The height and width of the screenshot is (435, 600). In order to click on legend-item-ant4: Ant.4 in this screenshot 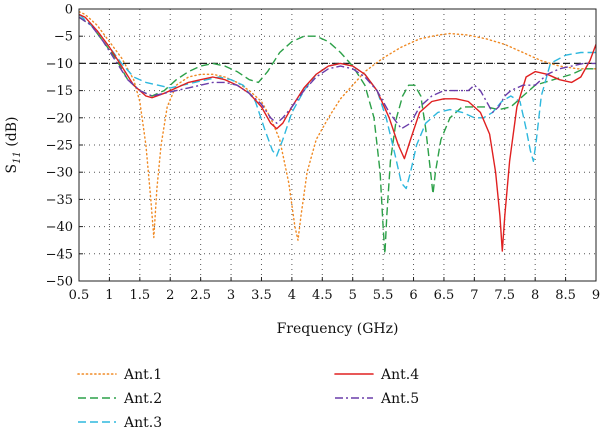, I will do `click(376, 375)`.